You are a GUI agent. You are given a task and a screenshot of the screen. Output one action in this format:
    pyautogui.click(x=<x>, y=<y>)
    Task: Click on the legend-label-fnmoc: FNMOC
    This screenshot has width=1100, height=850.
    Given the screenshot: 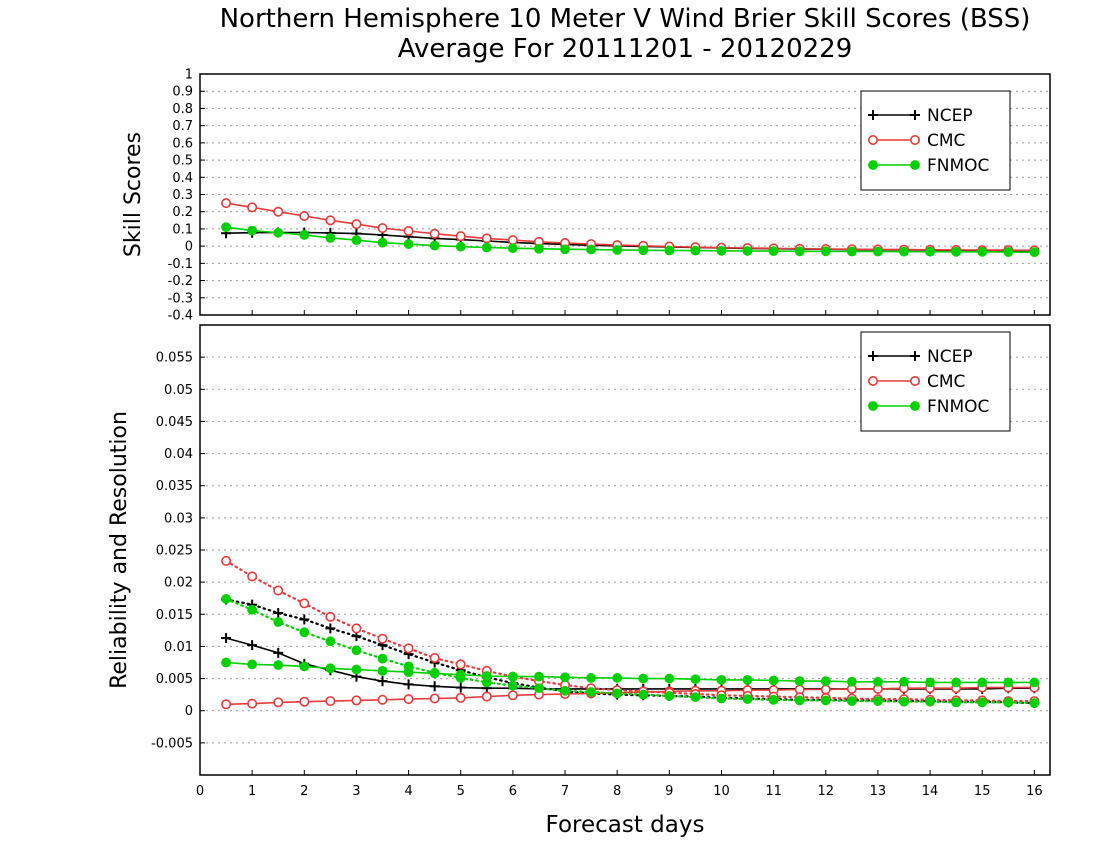 What is the action you would take?
    pyautogui.click(x=958, y=407)
    